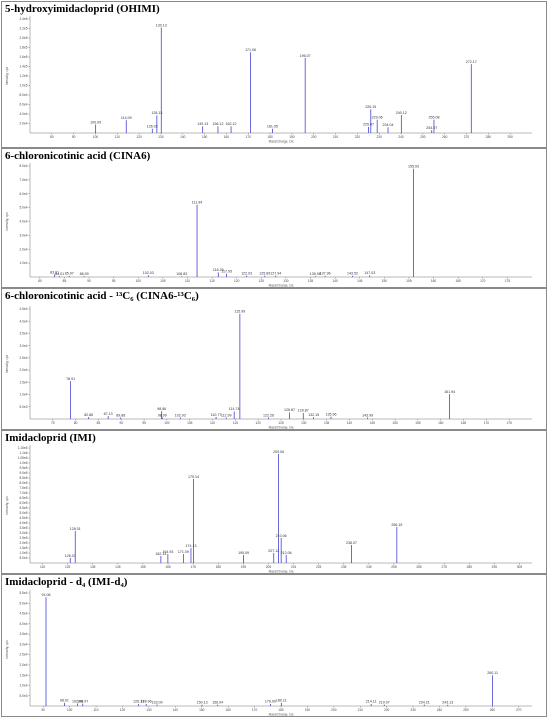  I want to click on y-tick-label: 8.0e4, so click(24, 95).